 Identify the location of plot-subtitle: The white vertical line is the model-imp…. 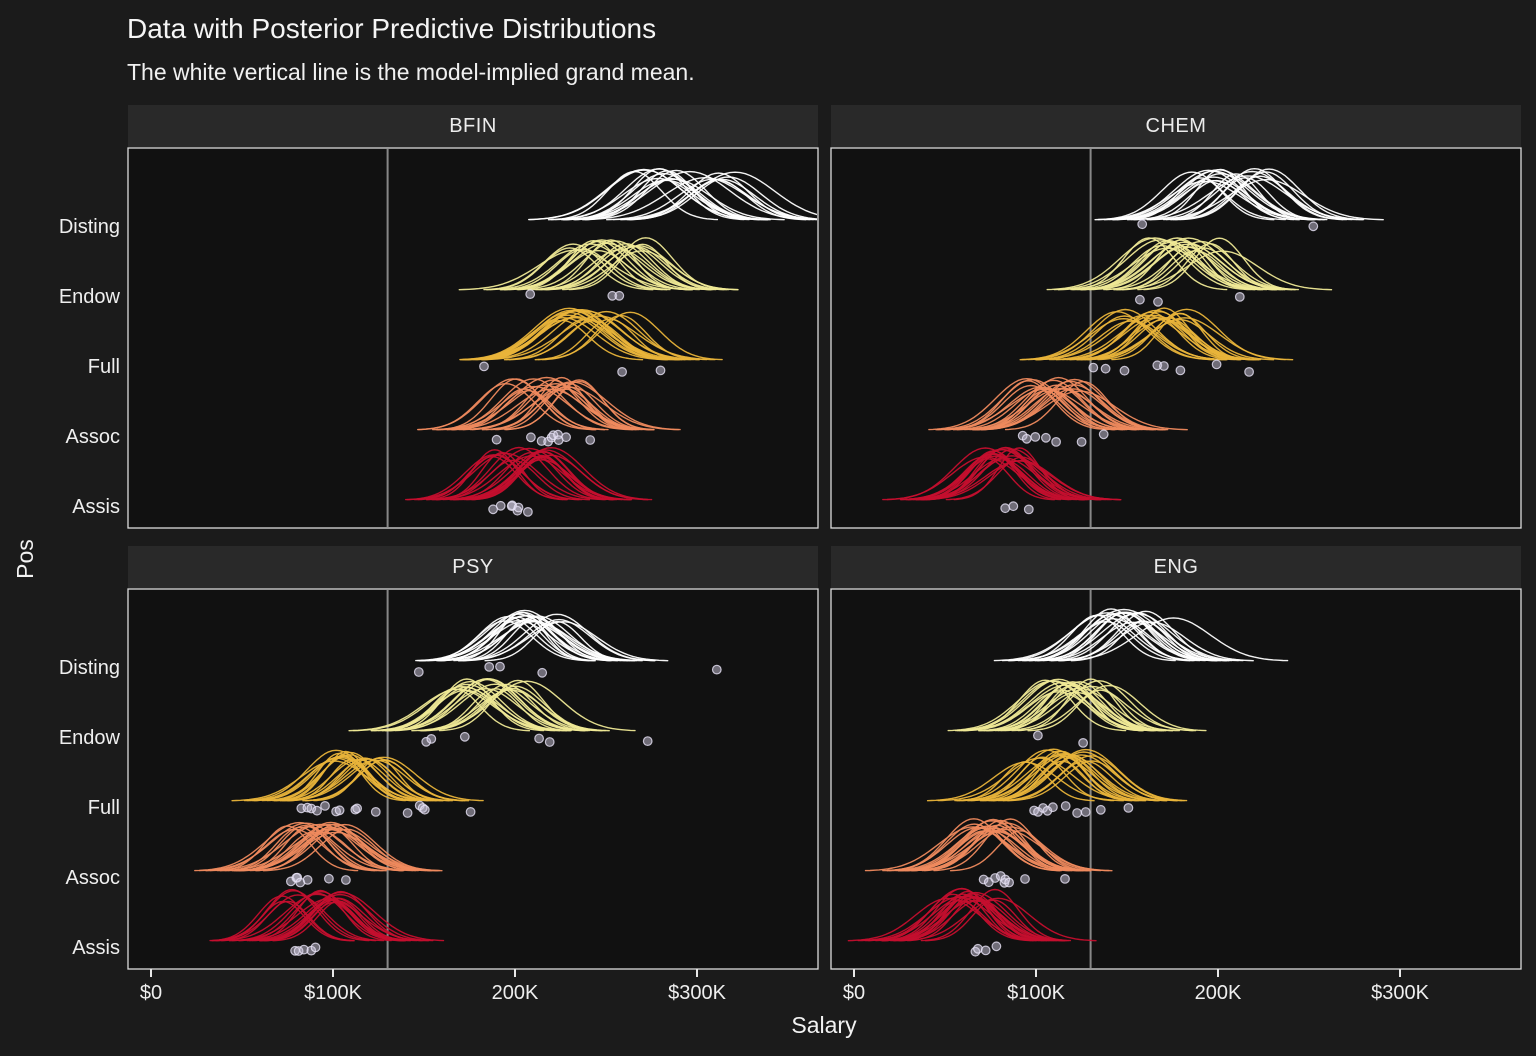
(411, 72).